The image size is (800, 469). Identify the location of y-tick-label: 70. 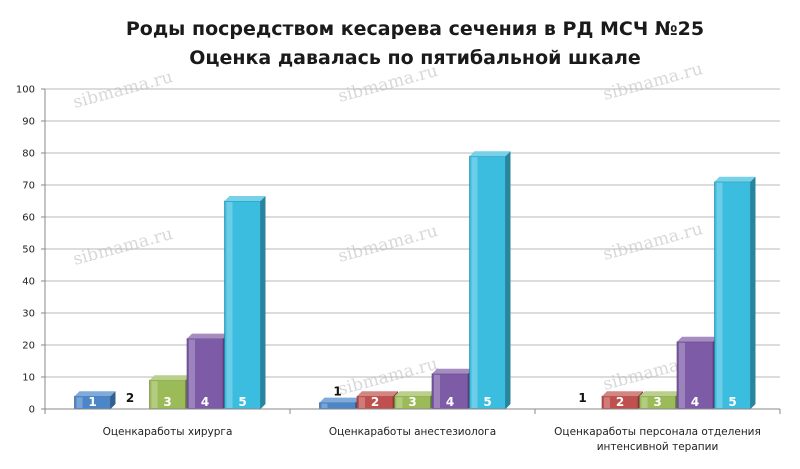
(28, 186).